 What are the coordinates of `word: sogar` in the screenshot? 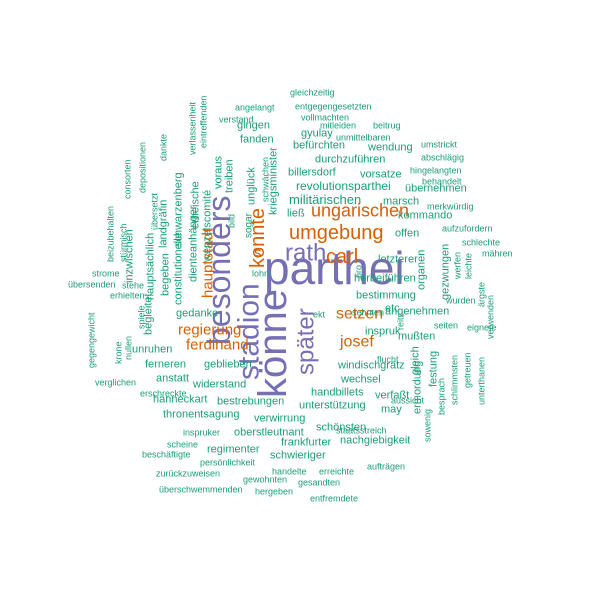 It's located at (249, 225).